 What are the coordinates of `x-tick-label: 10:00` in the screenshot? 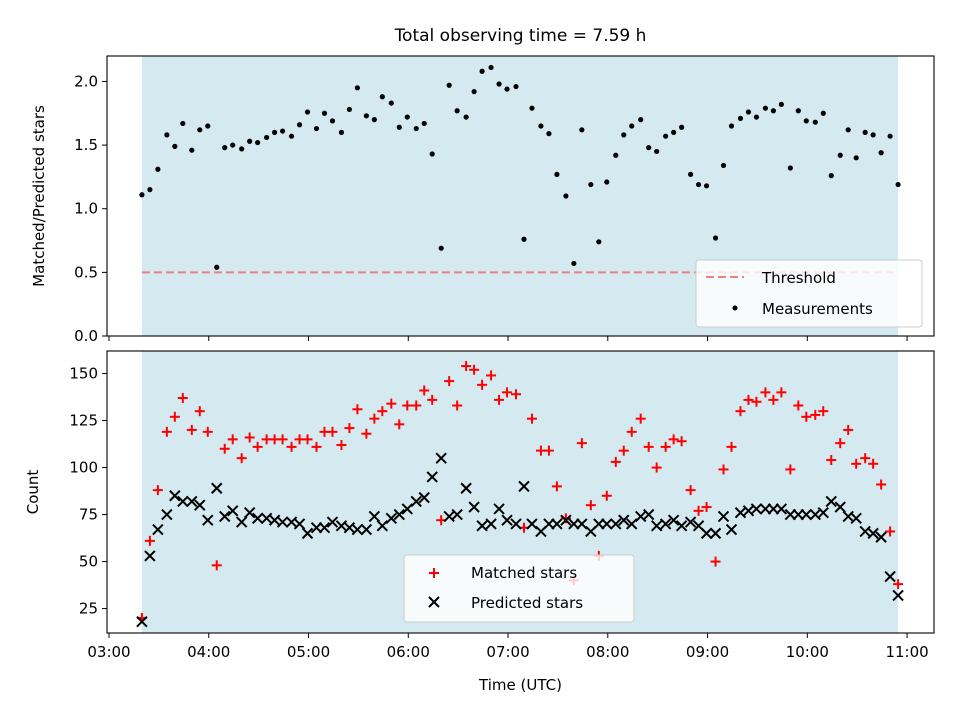 It's located at (807, 652).